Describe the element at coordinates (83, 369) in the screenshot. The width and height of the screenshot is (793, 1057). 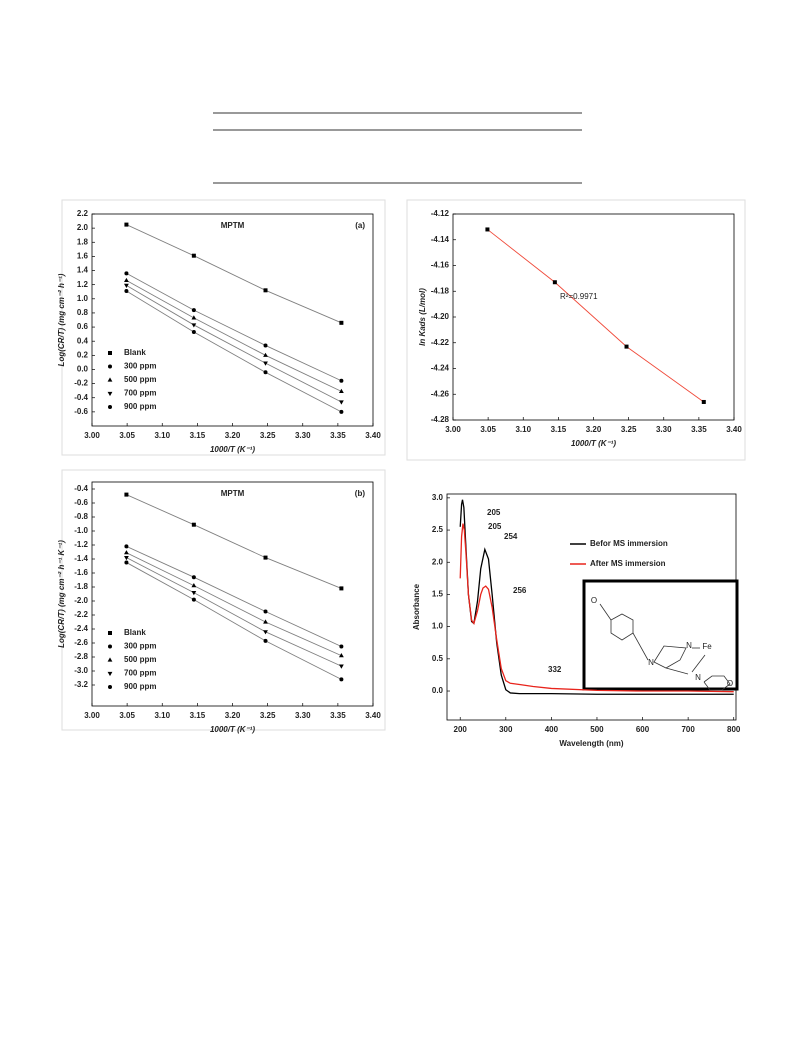
I see `y-tick-label: 0.0` at that location.